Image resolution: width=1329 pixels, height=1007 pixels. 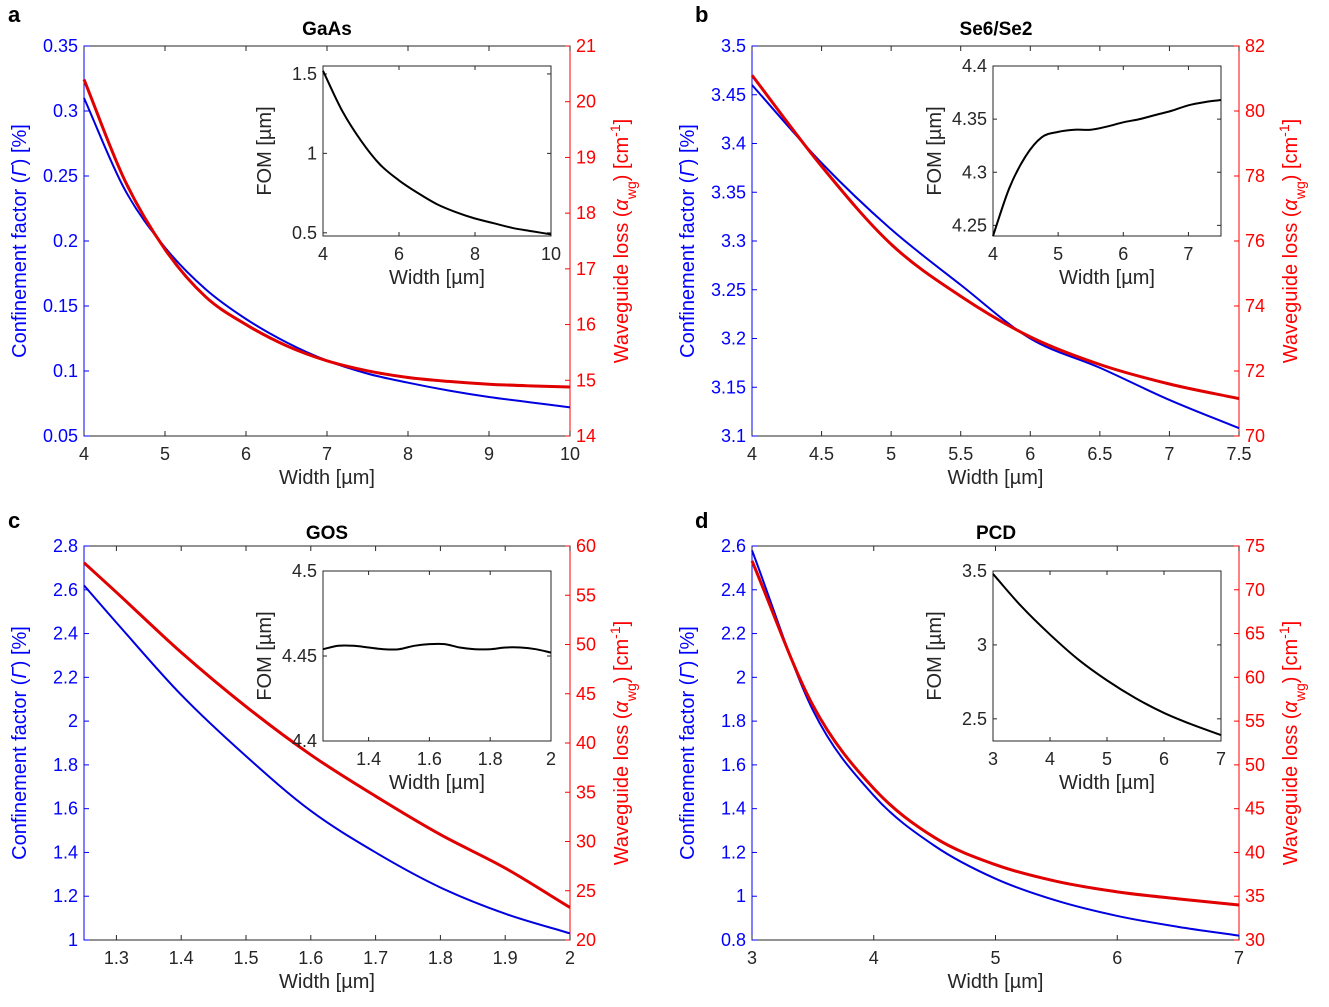 What do you see at coordinates (437, 278) in the screenshot?
I see `inset-x-axis-label: Width [µm]` at bounding box center [437, 278].